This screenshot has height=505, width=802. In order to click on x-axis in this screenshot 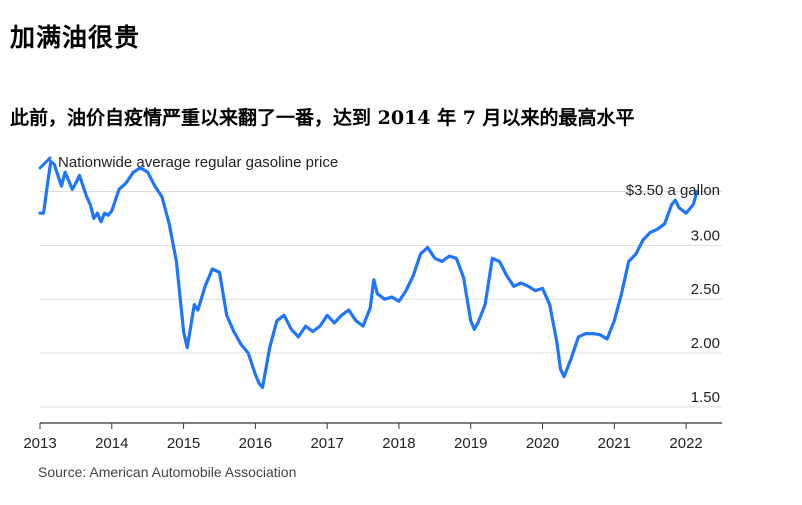, I will do `click(380, 425)`.